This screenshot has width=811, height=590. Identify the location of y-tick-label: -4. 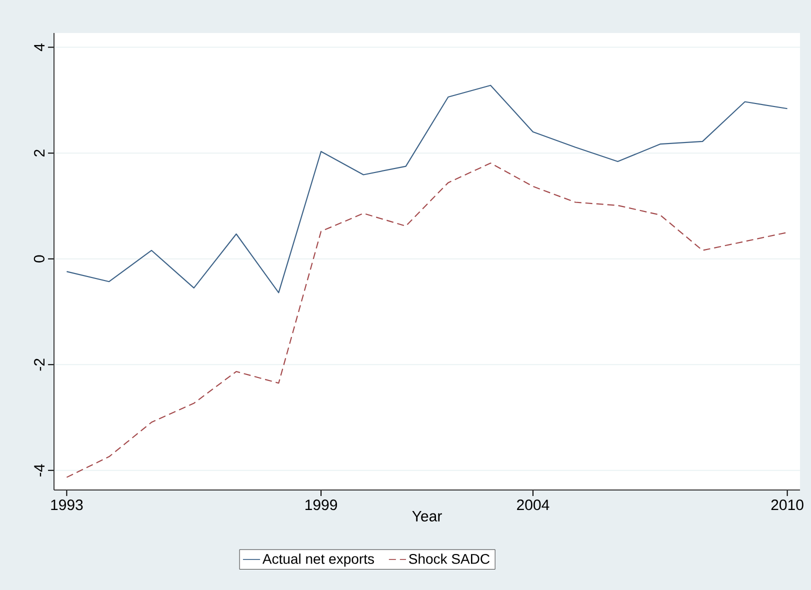
(39, 470).